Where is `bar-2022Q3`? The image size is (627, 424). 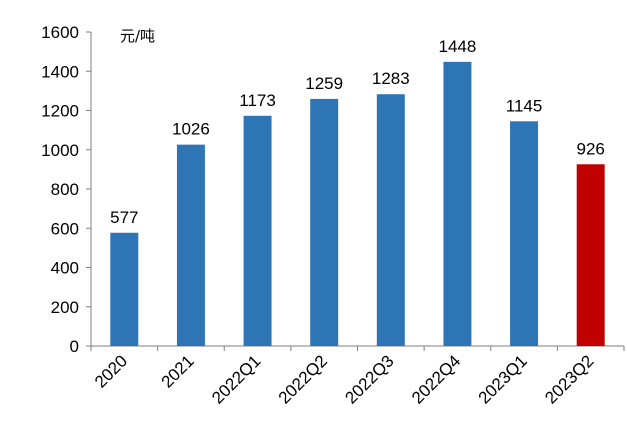 bar-2022Q3 is located at coordinates (390, 220).